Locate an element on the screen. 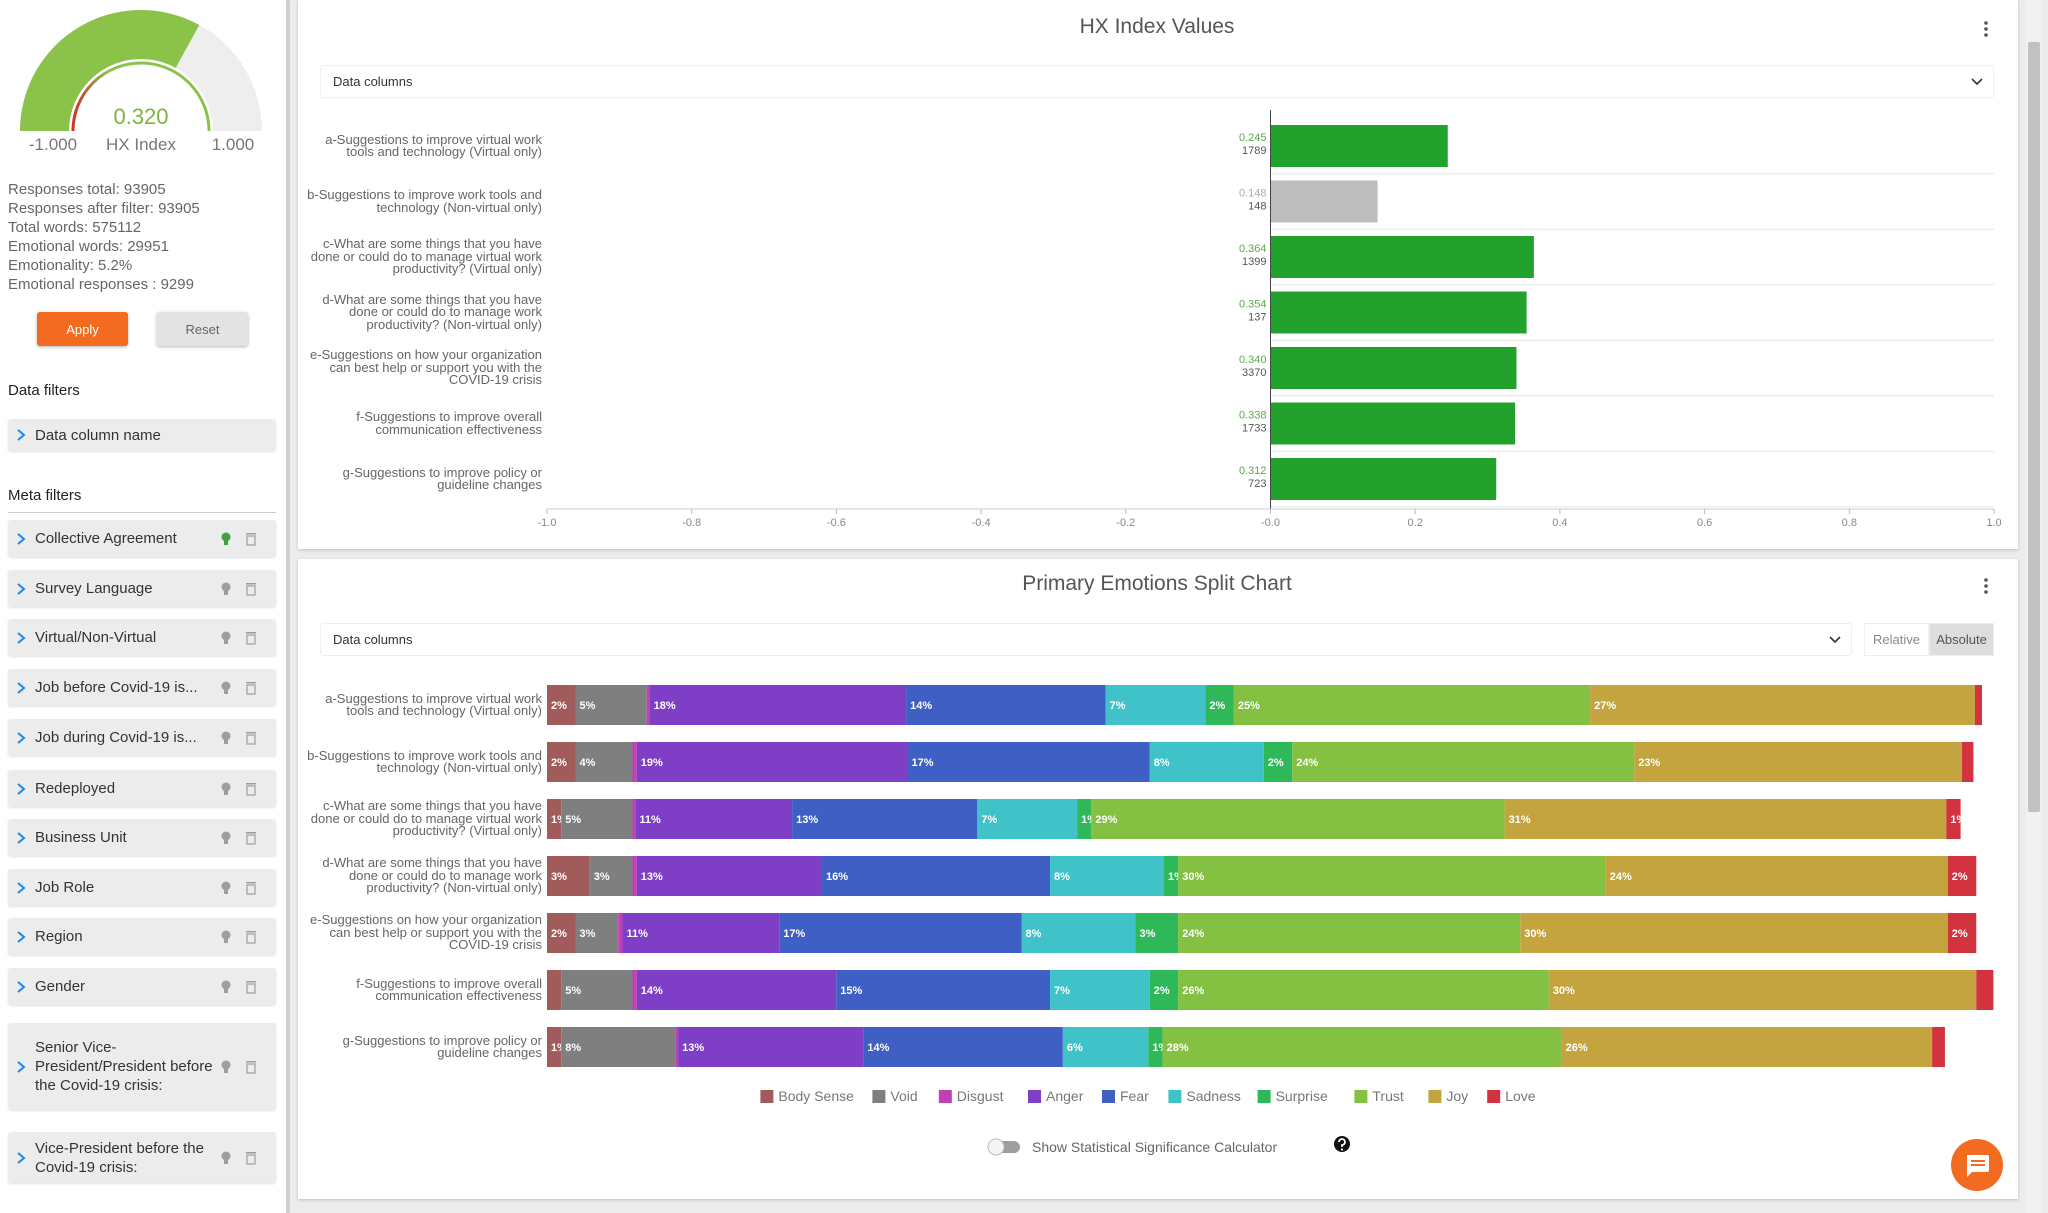 The image size is (2048, 1213). bar is located at coordinates (1402, 257).